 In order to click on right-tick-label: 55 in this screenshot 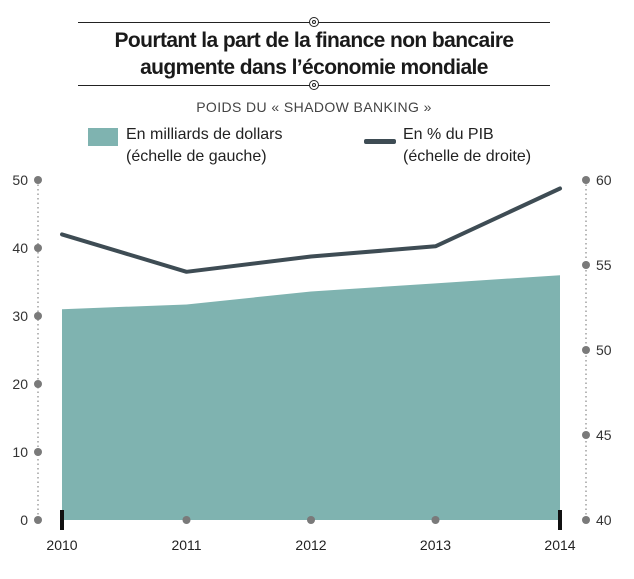, I will do `click(604, 265)`.